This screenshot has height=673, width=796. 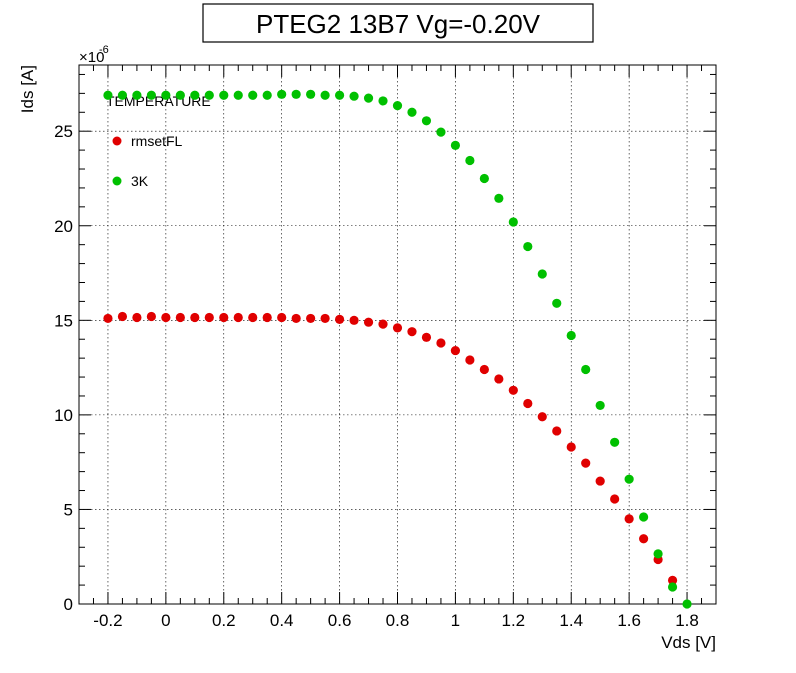 I want to click on x-tick-label: 0.6, so click(x=340, y=620).